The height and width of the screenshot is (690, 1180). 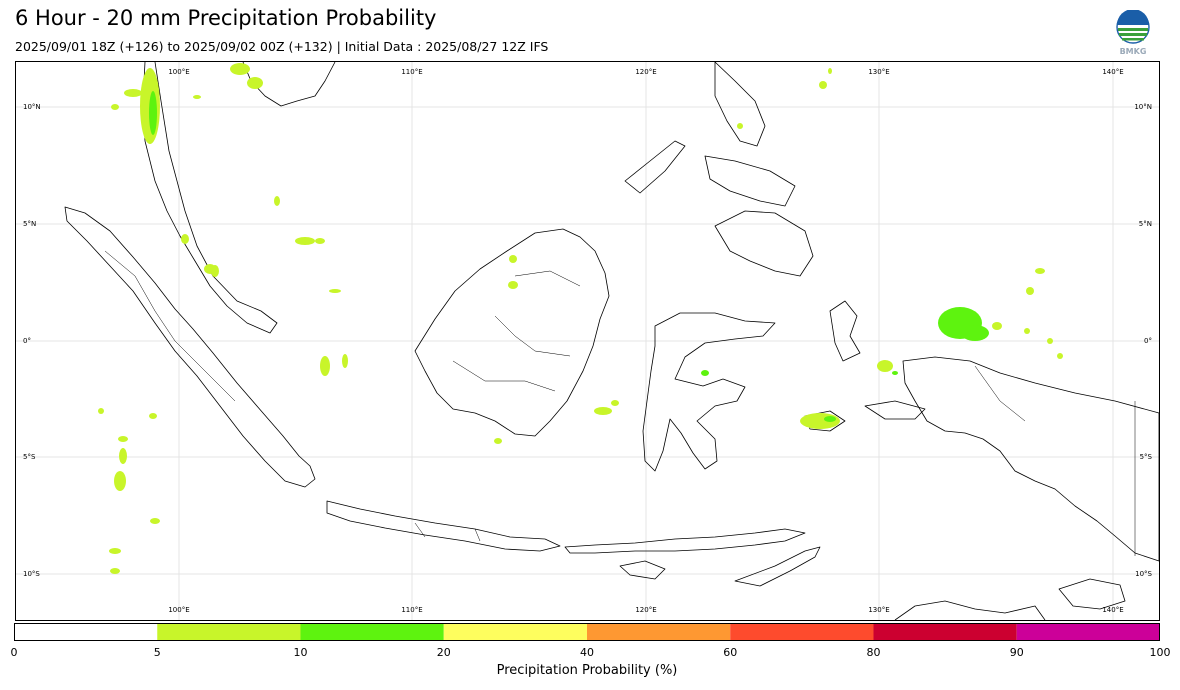 What do you see at coordinates (895, 410) in the screenshot?
I see `seram-coast` at bounding box center [895, 410].